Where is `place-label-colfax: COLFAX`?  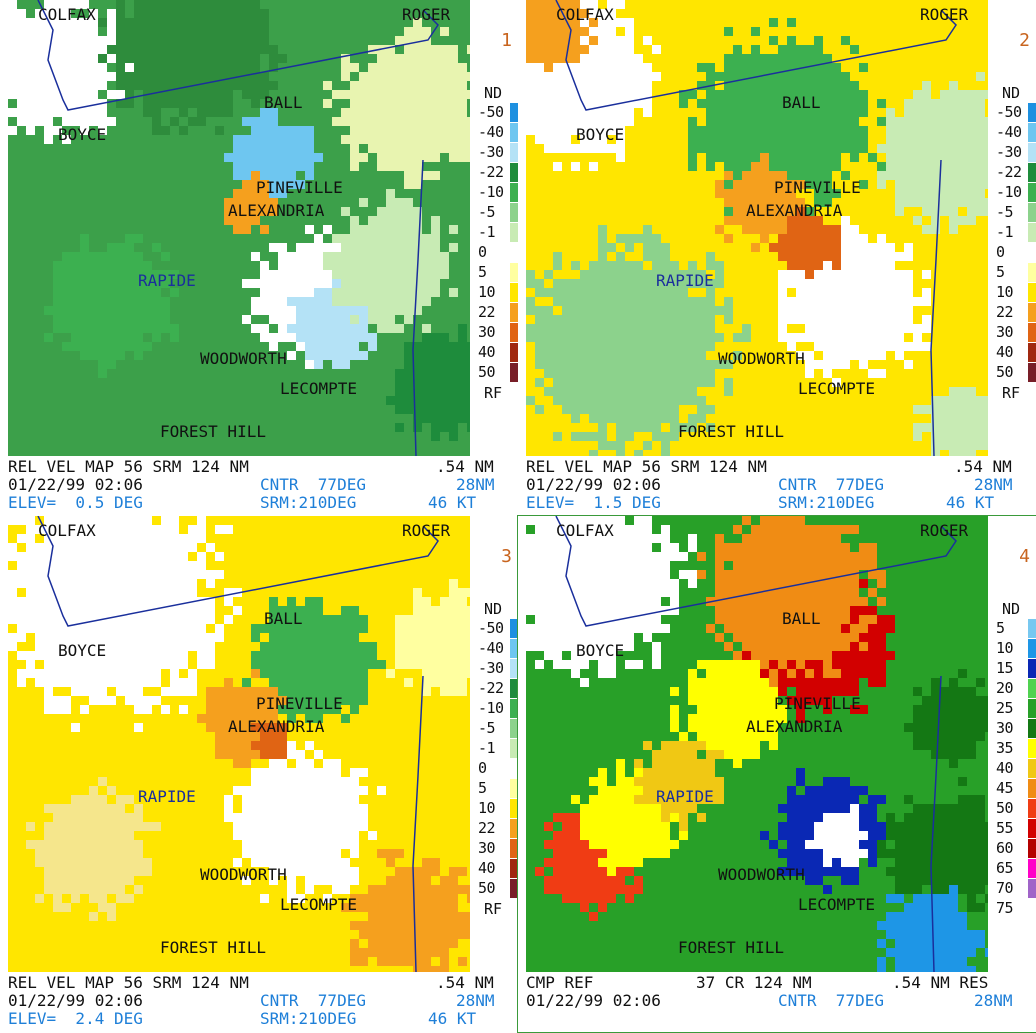
place-label-colfax: COLFAX is located at coordinates (585, 14).